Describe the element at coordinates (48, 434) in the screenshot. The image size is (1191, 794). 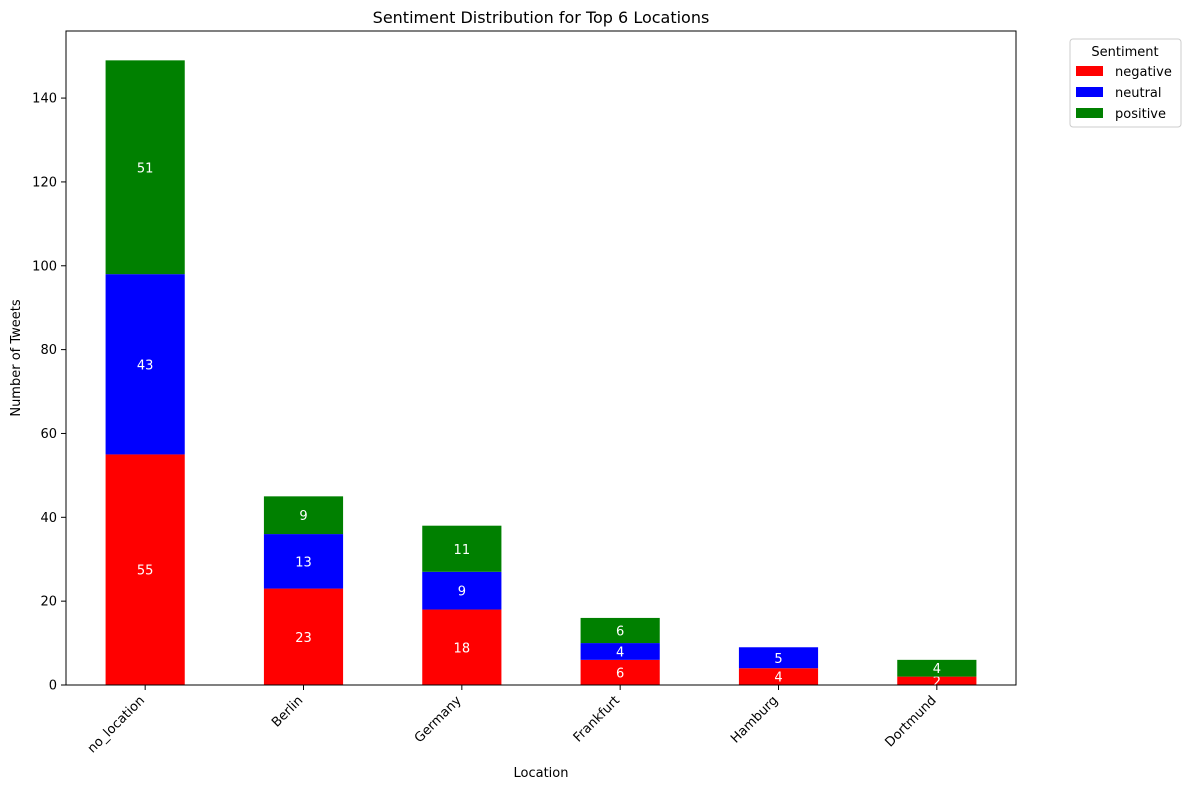
I see `y-tick-label: 60` at that location.